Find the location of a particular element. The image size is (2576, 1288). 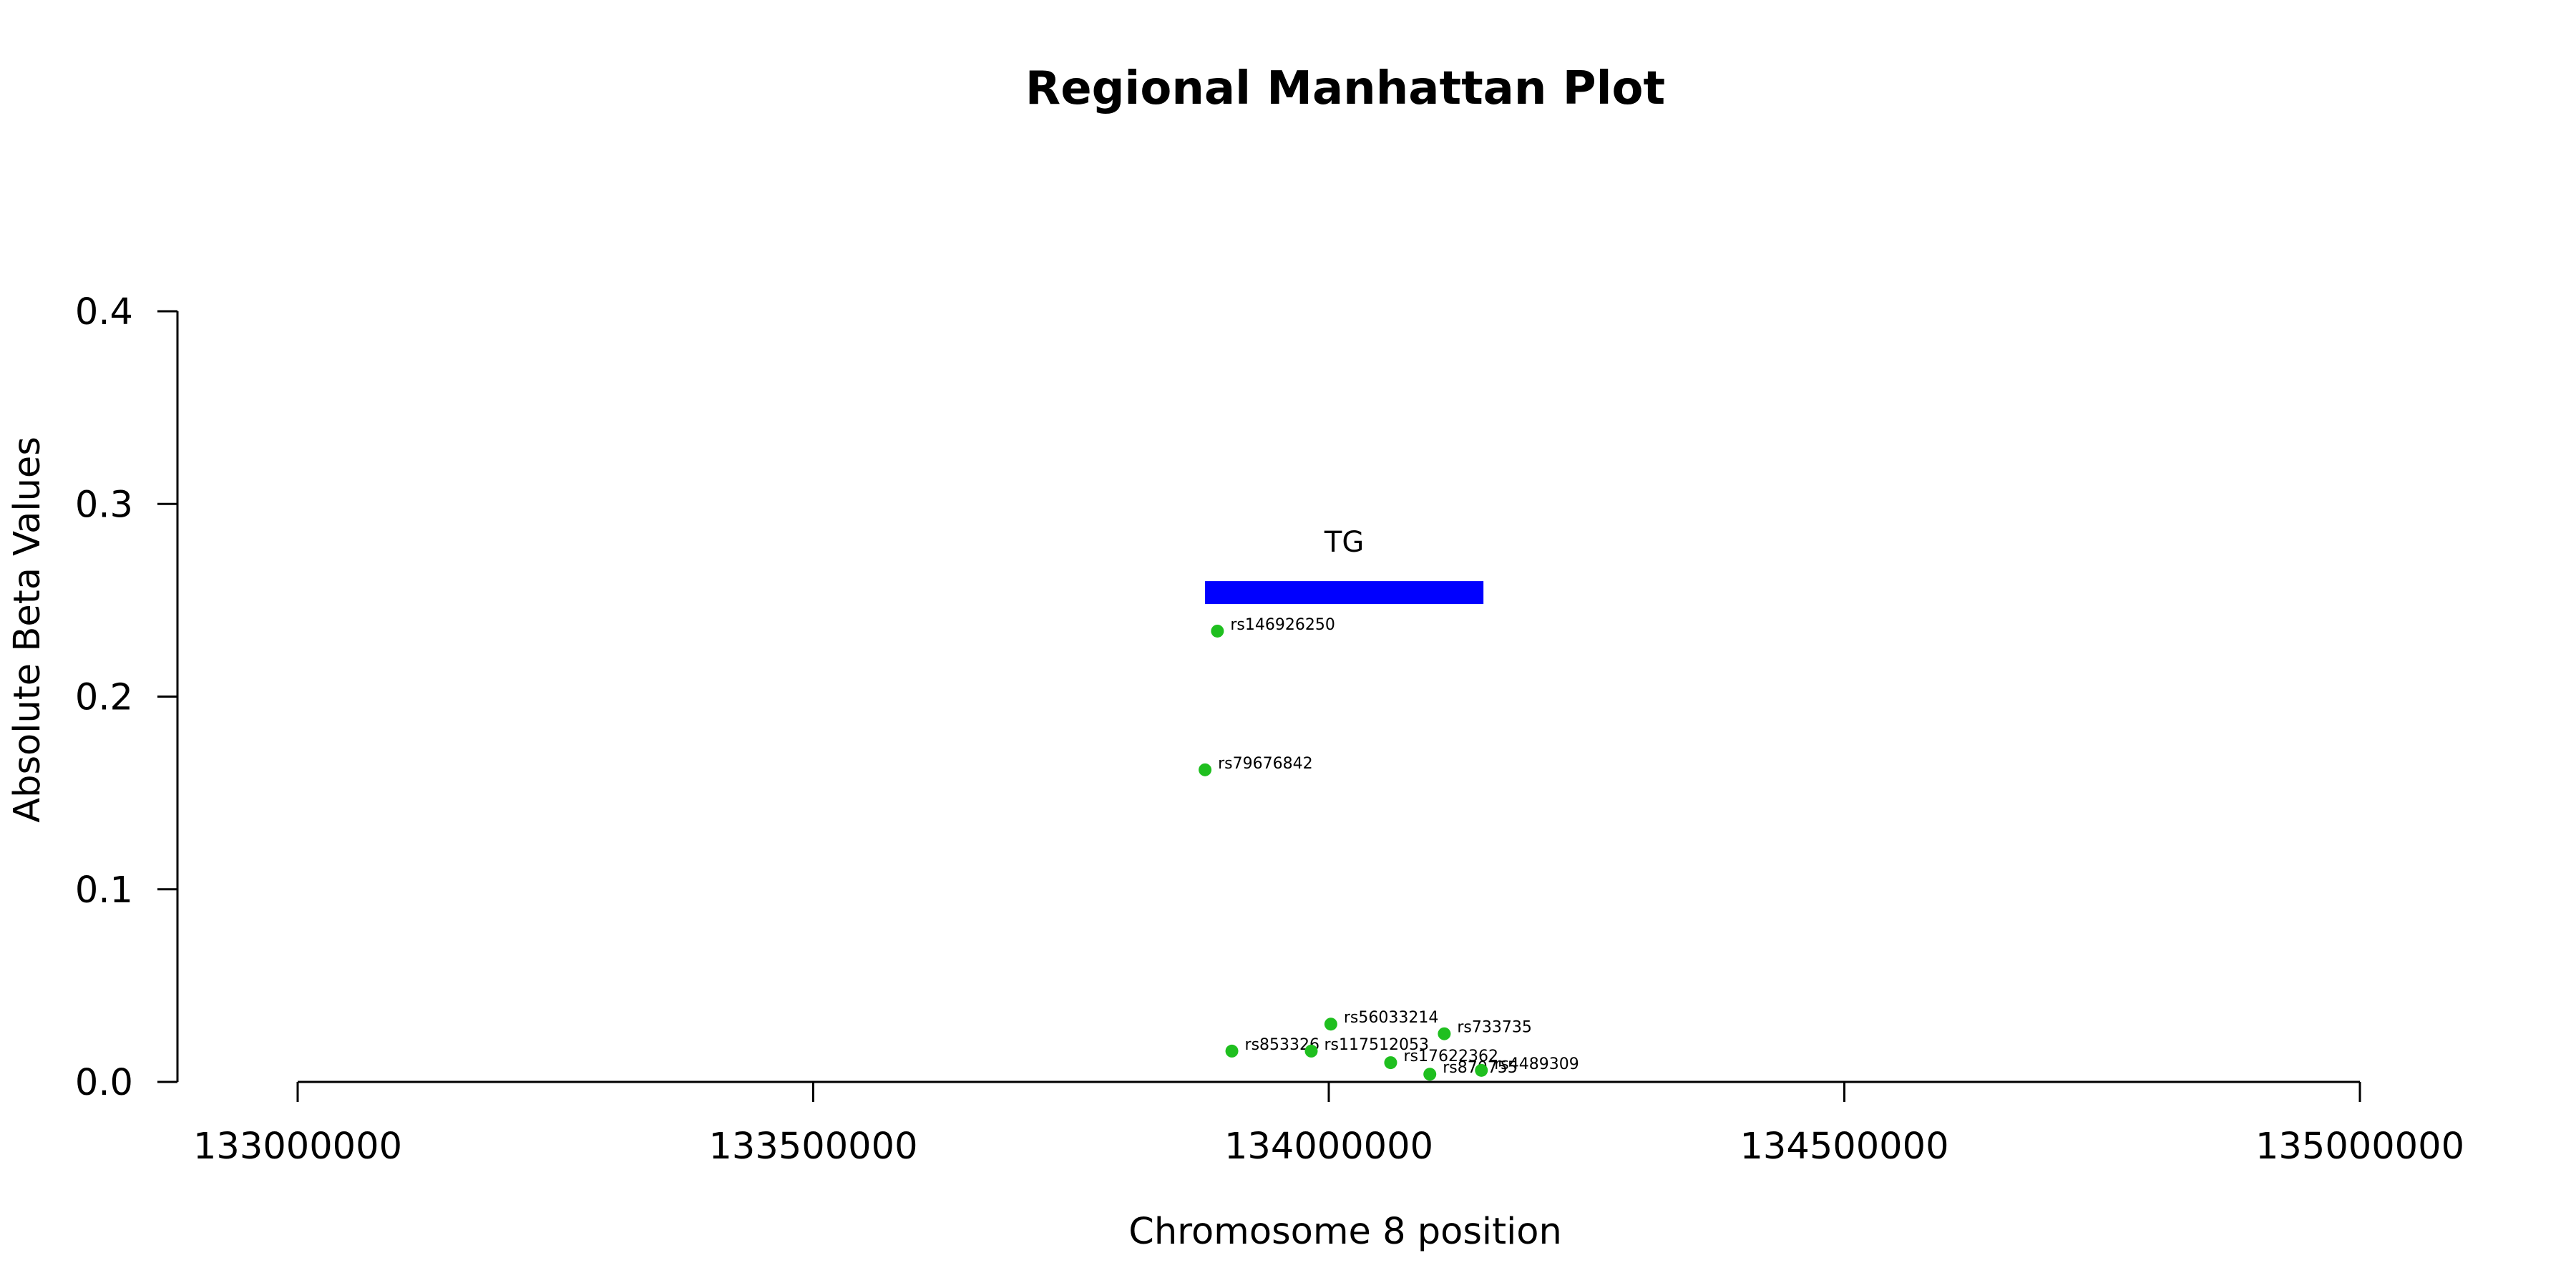

x-tick-label: 134000000 is located at coordinates (1328, 1147).